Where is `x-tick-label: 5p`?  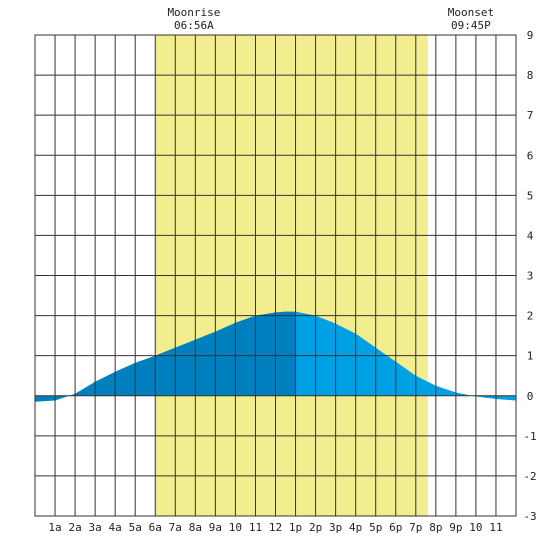
x-tick-label: 5p is located at coordinates (375, 527).